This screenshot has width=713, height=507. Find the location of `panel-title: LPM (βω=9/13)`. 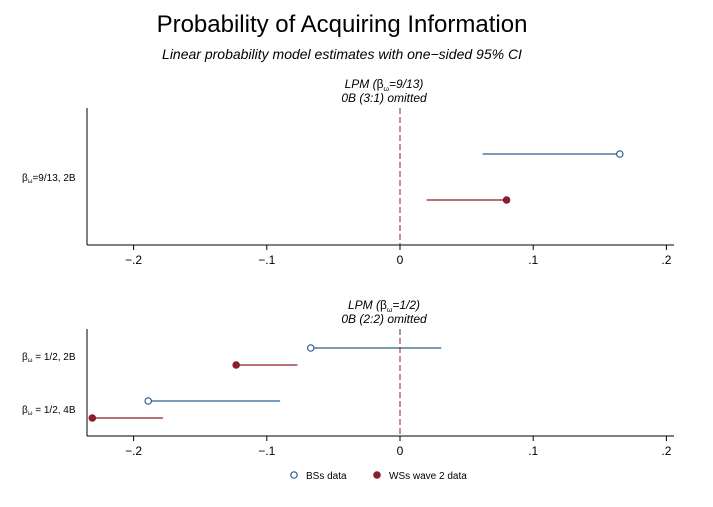

panel-title: LPM (βω=9/13) is located at coordinates (384, 85).